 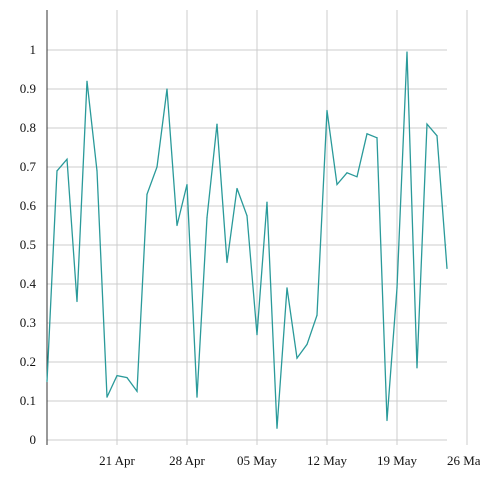 What do you see at coordinates (28, 361) in the screenshot?
I see `y-tick-label: 0.2` at bounding box center [28, 361].